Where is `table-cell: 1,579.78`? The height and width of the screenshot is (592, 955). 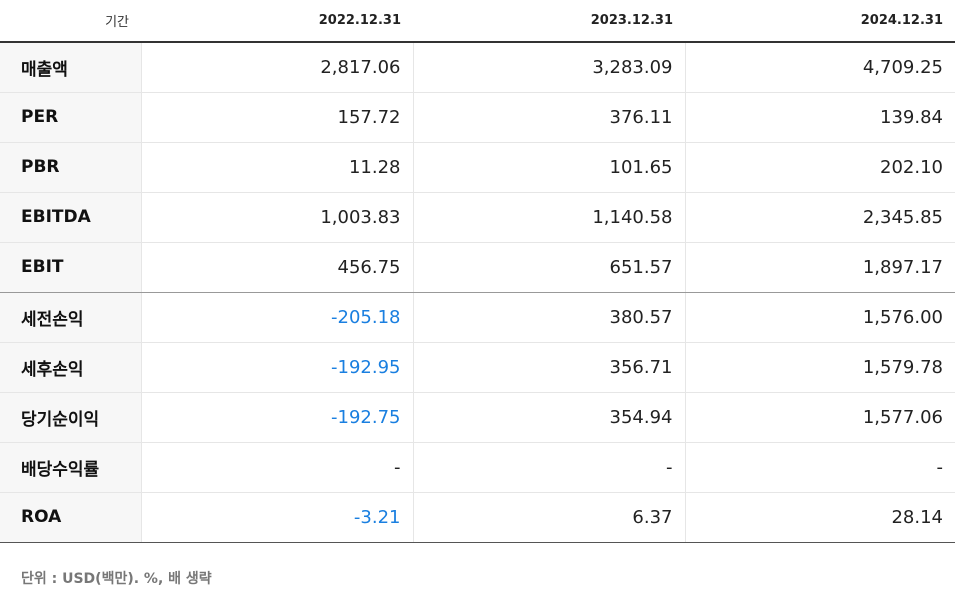 table-cell: 1,579.78 is located at coordinates (819, 367).